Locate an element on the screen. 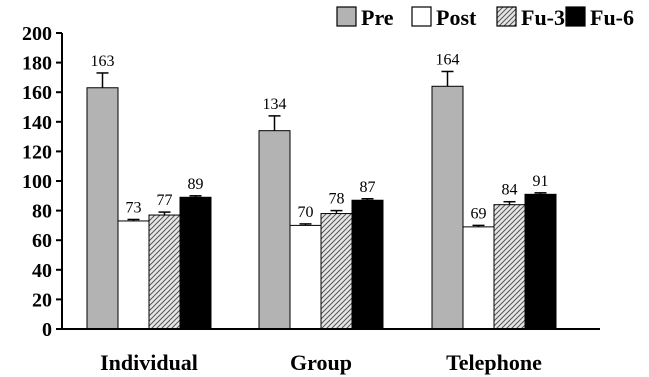 Image resolution: width=649 pixels, height=377 pixels. bar-fu-6-group is located at coordinates (367, 264).